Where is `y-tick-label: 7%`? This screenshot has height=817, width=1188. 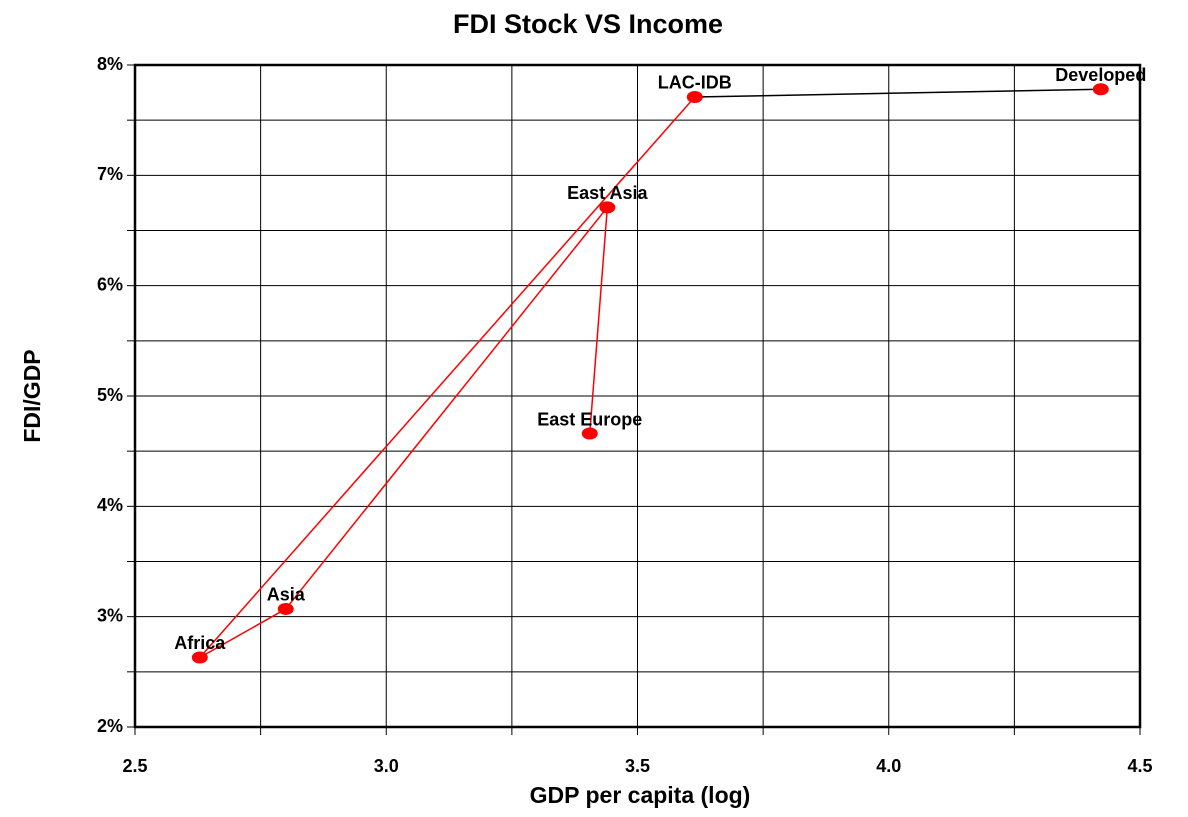 y-tick-label: 7% is located at coordinates (110, 174).